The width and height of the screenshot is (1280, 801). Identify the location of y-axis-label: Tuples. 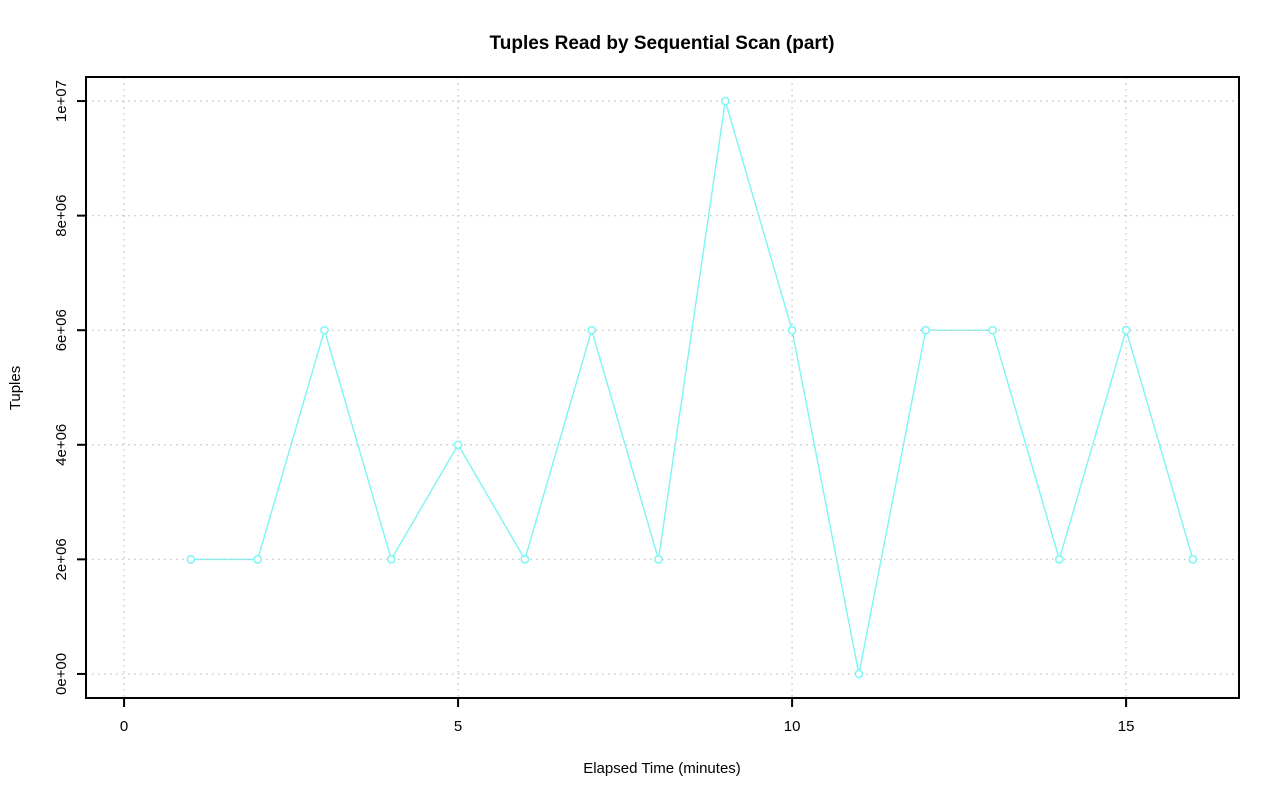
(15, 388).